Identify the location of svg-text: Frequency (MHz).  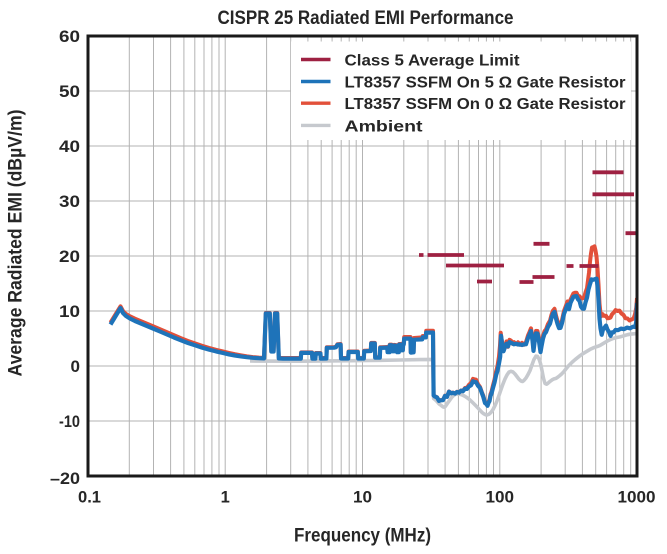
(362, 536).